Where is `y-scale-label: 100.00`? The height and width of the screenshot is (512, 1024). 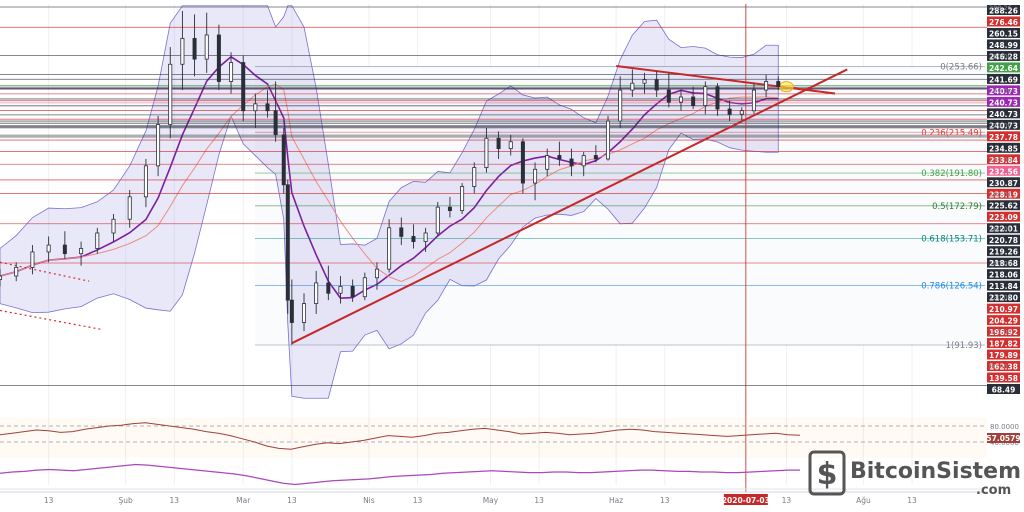
y-scale-label: 100.00 is located at coordinates (1000, 332).